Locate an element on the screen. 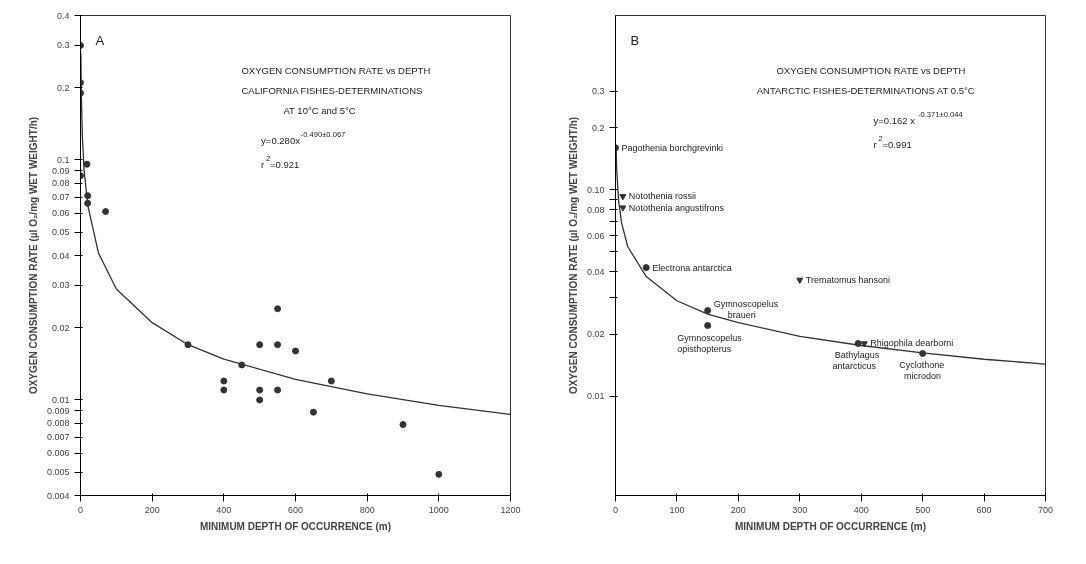 The image size is (1086, 564). y-tick-label: 0.05 is located at coordinates (60, 232).